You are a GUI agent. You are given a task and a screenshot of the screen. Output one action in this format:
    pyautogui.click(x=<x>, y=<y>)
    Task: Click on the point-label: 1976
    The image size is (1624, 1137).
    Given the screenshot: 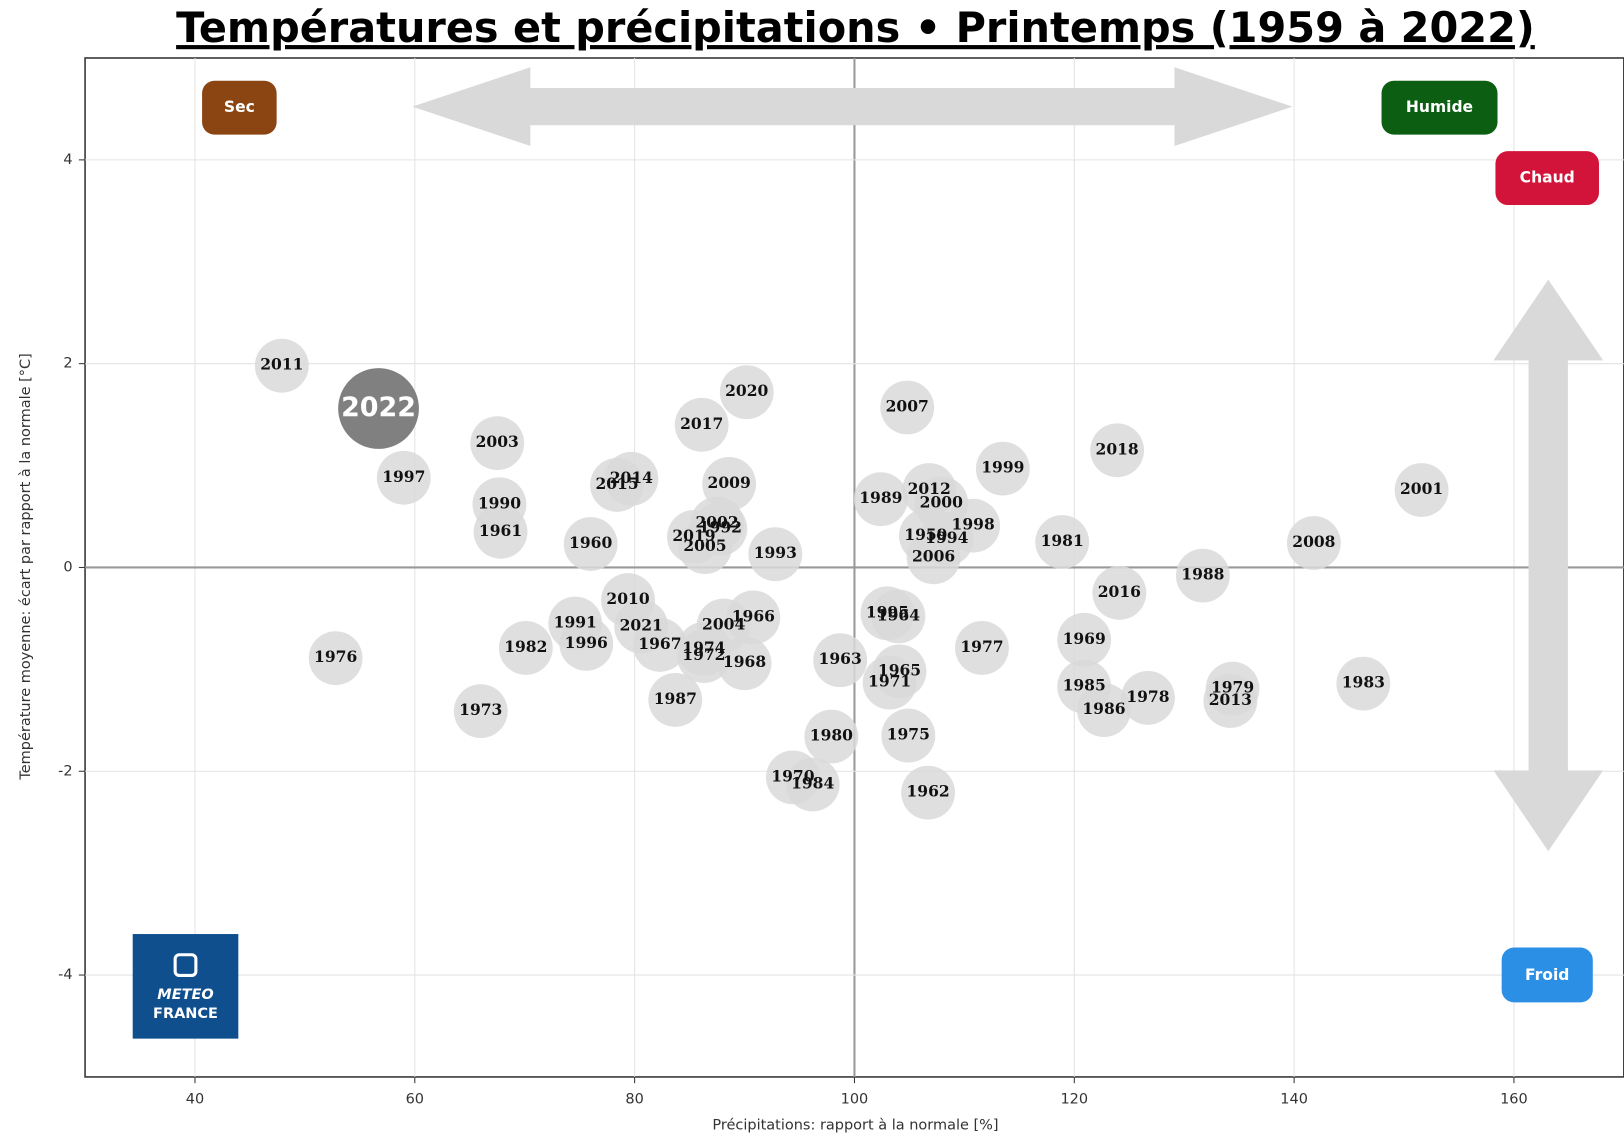 What is the action you would take?
    pyautogui.click(x=335, y=656)
    